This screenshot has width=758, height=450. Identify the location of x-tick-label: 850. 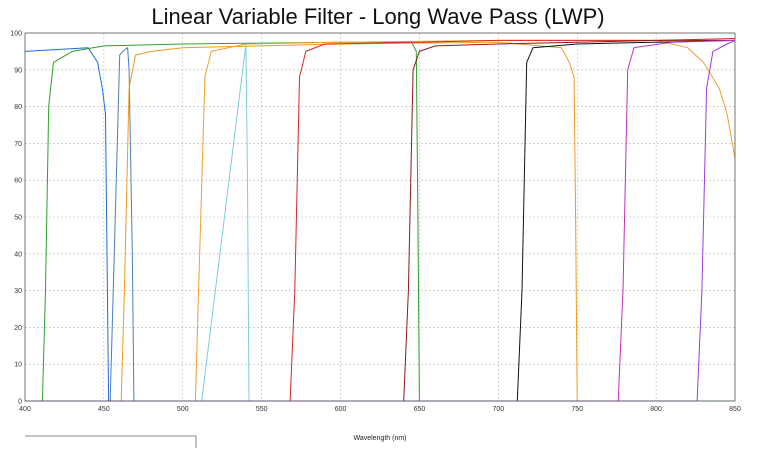
(735, 409).